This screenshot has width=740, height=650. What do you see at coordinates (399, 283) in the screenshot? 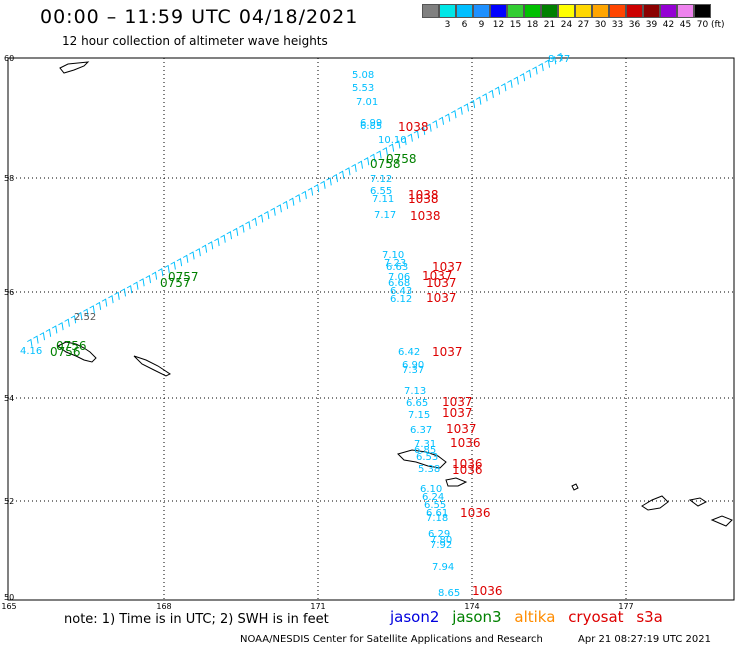
I see `wave-height-value: 6.68` at bounding box center [399, 283].